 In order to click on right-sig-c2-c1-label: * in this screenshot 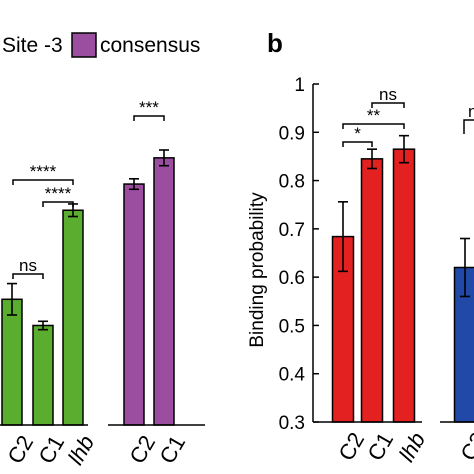, I will do `click(357, 133)`.